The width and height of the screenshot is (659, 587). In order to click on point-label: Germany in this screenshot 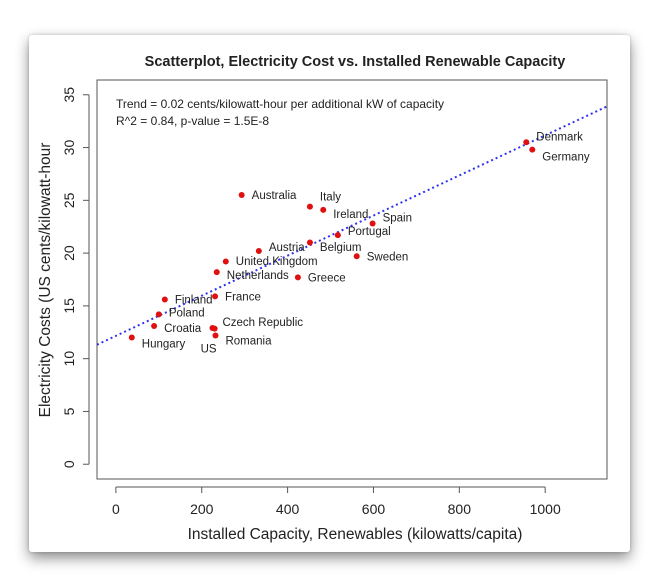, I will do `click(566, 158)`.